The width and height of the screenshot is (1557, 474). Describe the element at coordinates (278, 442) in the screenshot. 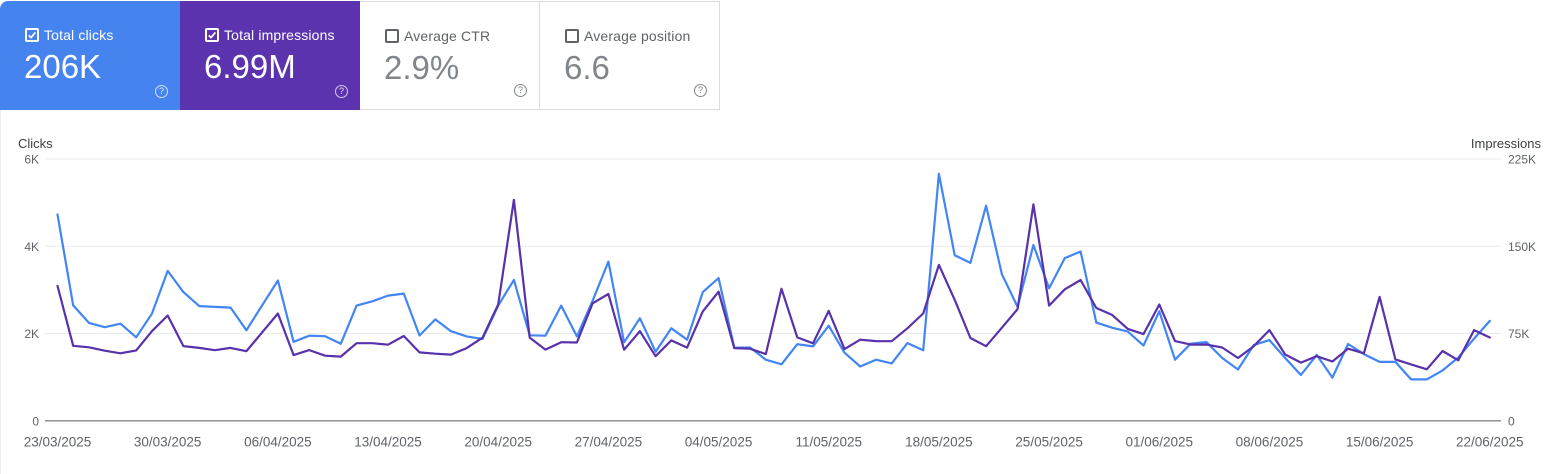

I see `x-axis-date-label: 06/04/2025` at that location.